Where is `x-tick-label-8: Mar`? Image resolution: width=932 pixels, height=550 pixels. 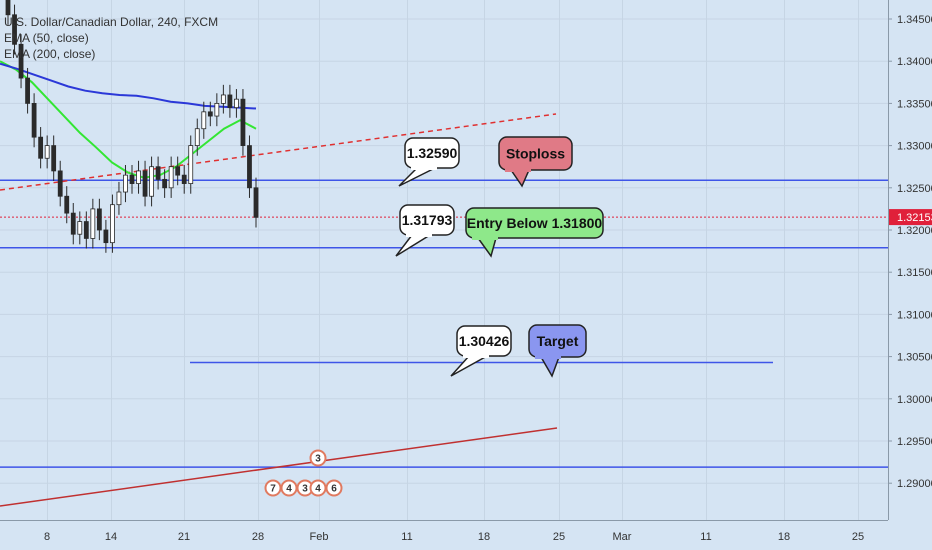 x-tick-label-8: Mar is located at coordinates (622, 537).